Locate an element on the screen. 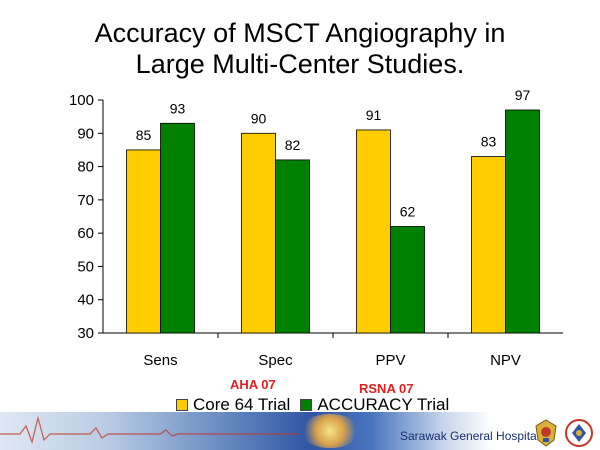  legend-label-core64: Core 64 Trial is located at coordinates (242, 404).